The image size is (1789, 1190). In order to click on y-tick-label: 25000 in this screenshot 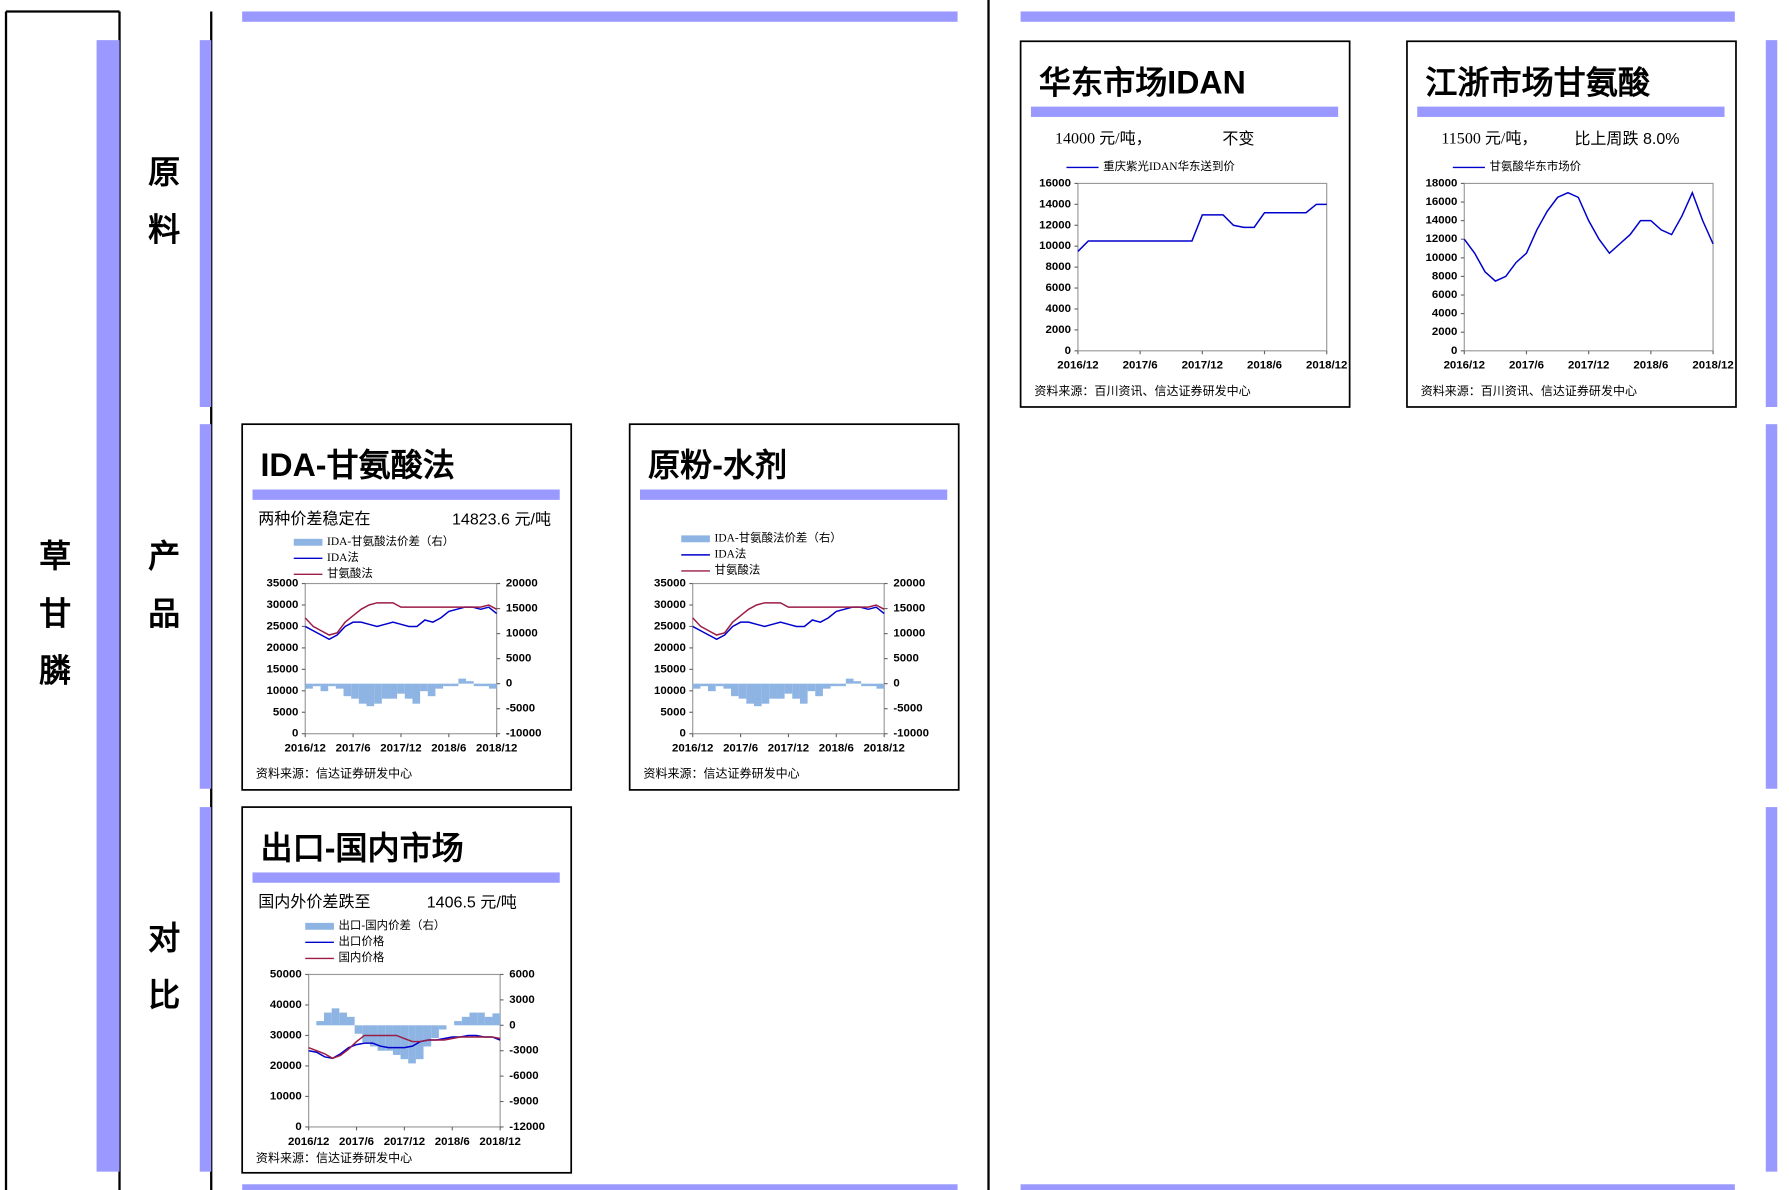, I will do `click(282, 626)`.